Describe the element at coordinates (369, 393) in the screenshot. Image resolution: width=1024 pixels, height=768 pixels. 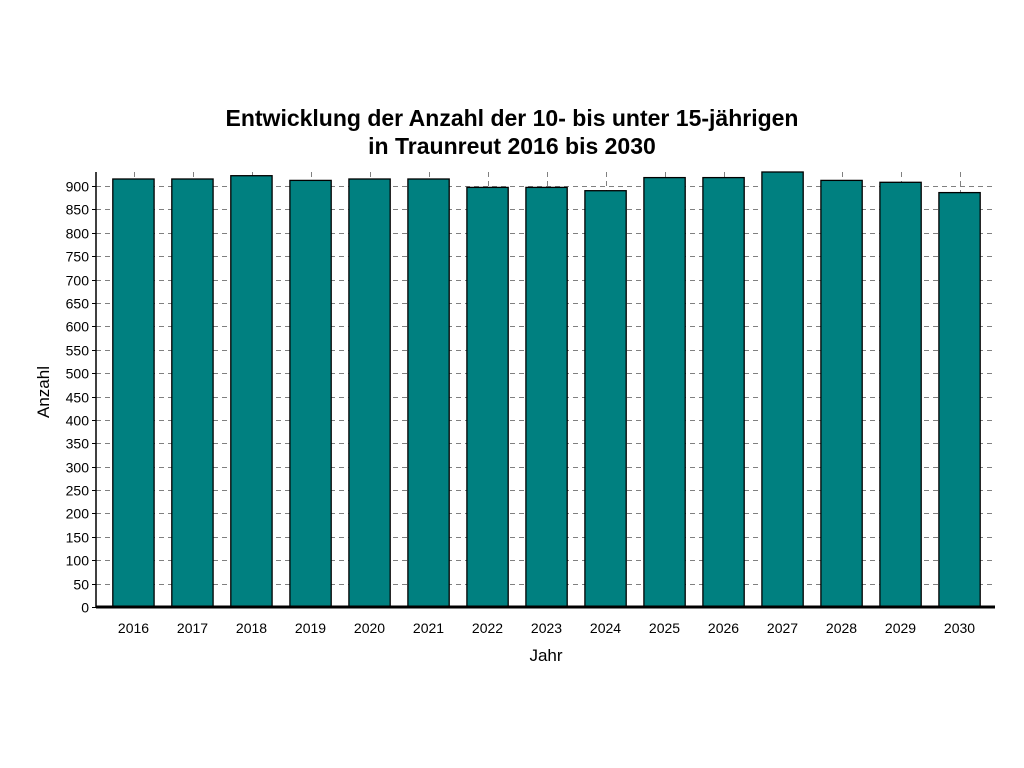
I see `bar-2020` at that location.